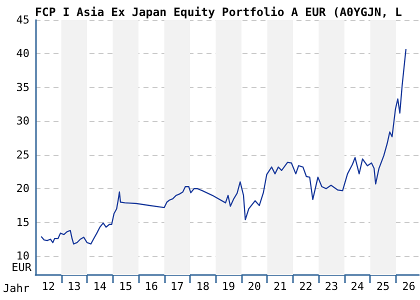 This screenshot has width=420, height=300. Describe the element at coordinates (280, 286) in the screenshot. I see `x-tick-label: 21` at that location.